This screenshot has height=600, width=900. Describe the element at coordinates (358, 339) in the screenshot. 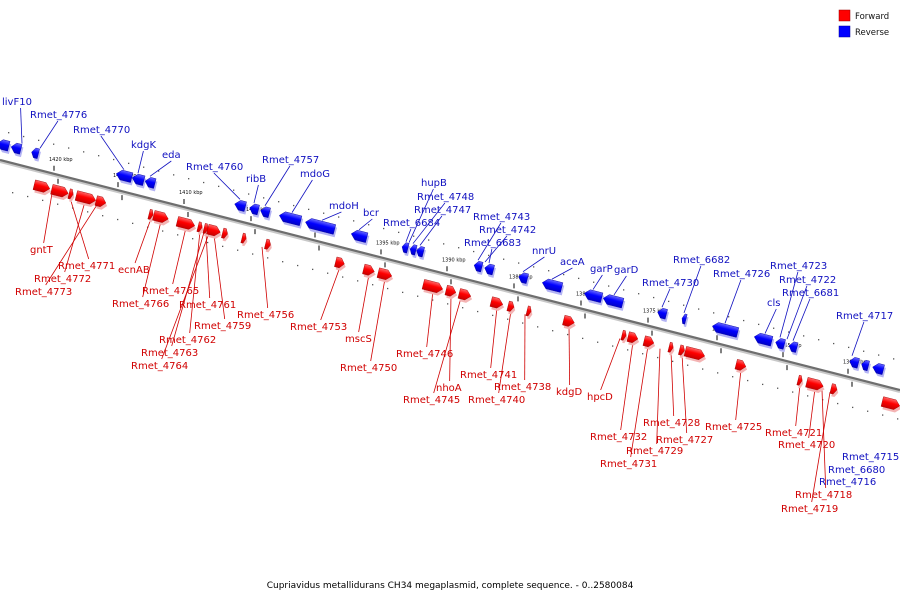

I see `forward-gene-label-mscs: mscS` at that location.